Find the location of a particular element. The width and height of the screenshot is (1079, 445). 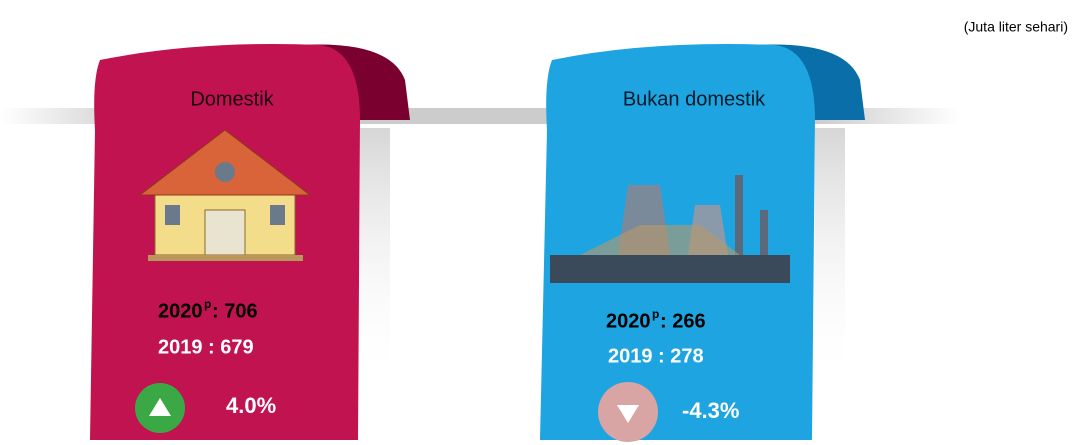

change: 4.0% is located at coordinates (251, 405).